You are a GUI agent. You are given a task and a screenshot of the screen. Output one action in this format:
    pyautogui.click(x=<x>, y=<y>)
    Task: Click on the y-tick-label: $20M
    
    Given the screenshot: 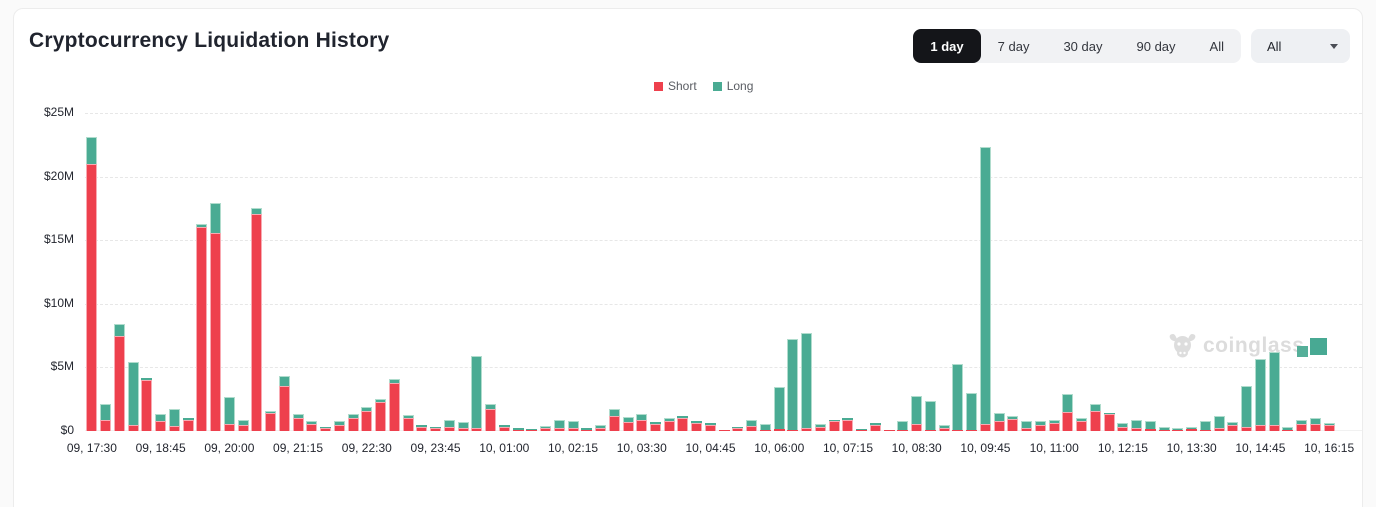 What is the action you would take?
    pyautogui.click(x=58, y=175)
    